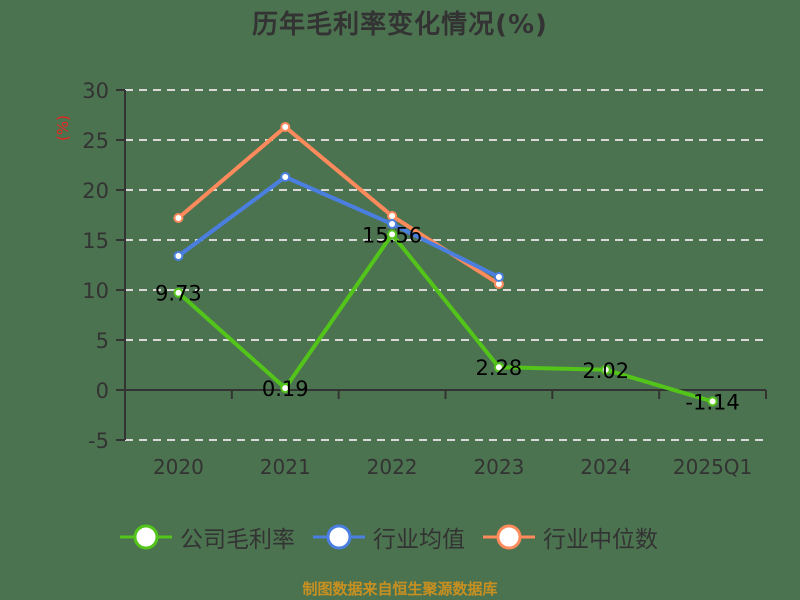  Describe the element at coordinates (400, 25) in the screenshot. I see `chart-title: 历年毛利率变化情况(%)` at that location.